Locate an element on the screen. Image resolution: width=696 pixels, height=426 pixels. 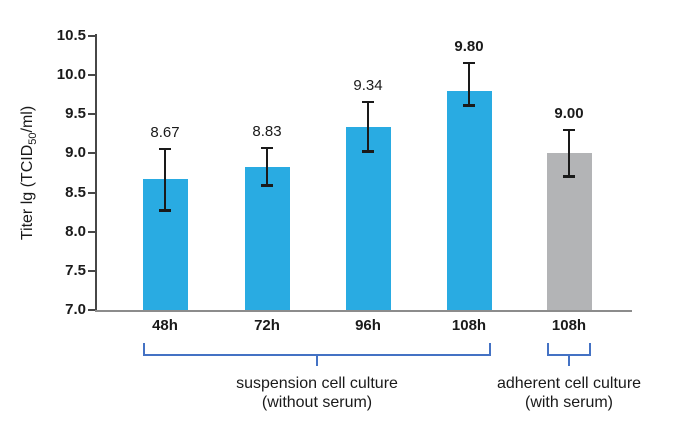
y-axis-line is located at coordinates (96, 173).